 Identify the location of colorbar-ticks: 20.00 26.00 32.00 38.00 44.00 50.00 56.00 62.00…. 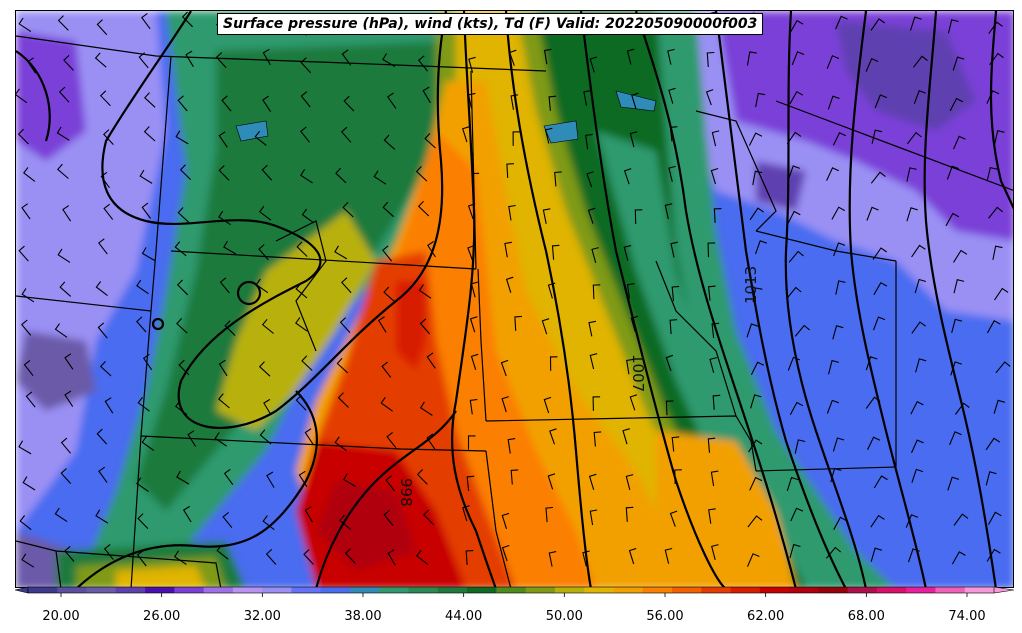
(514, 608).